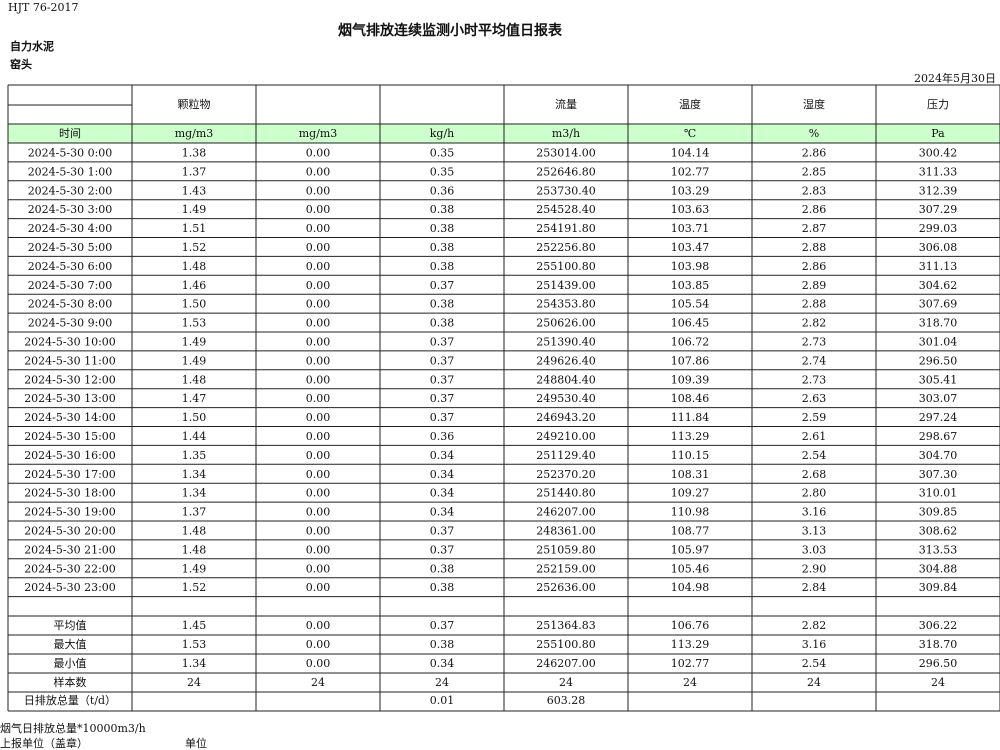 Image resolution: width=1000 pixels, height=750 pixels. Describe the element at coordinates (814, 133) in the screenshot. I see `unit-cell: %` at that location.